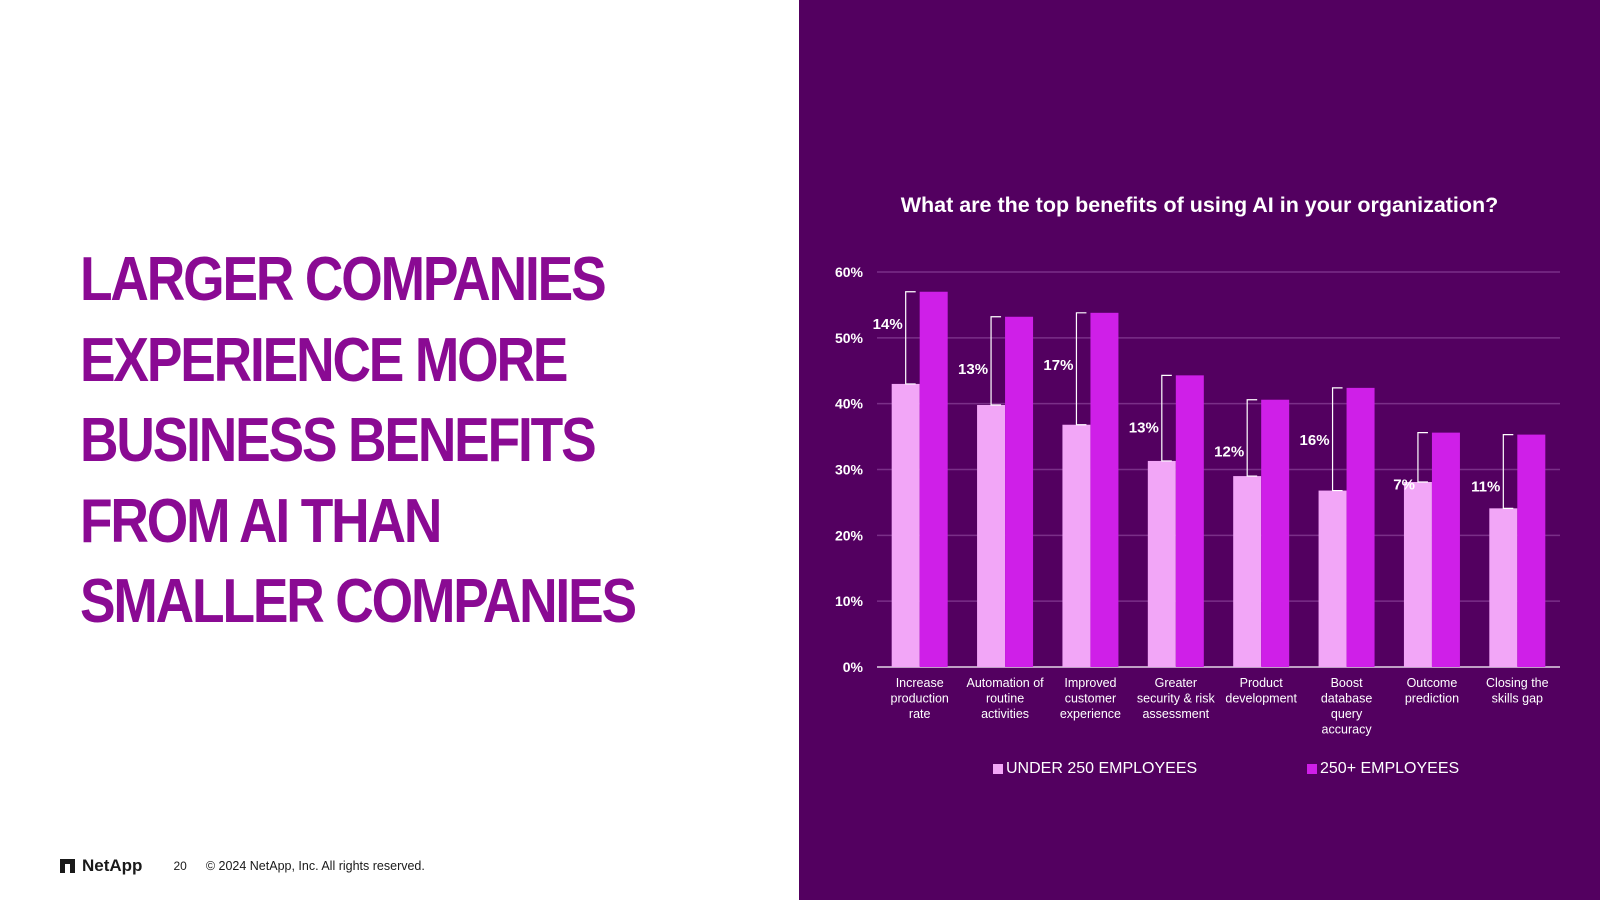 This screenshot has width=1600, height=900. Describe the element at coordinates (1176, 698) in the screenshot. I see `x-tick-label: Greater security & risk assessment` at that location.